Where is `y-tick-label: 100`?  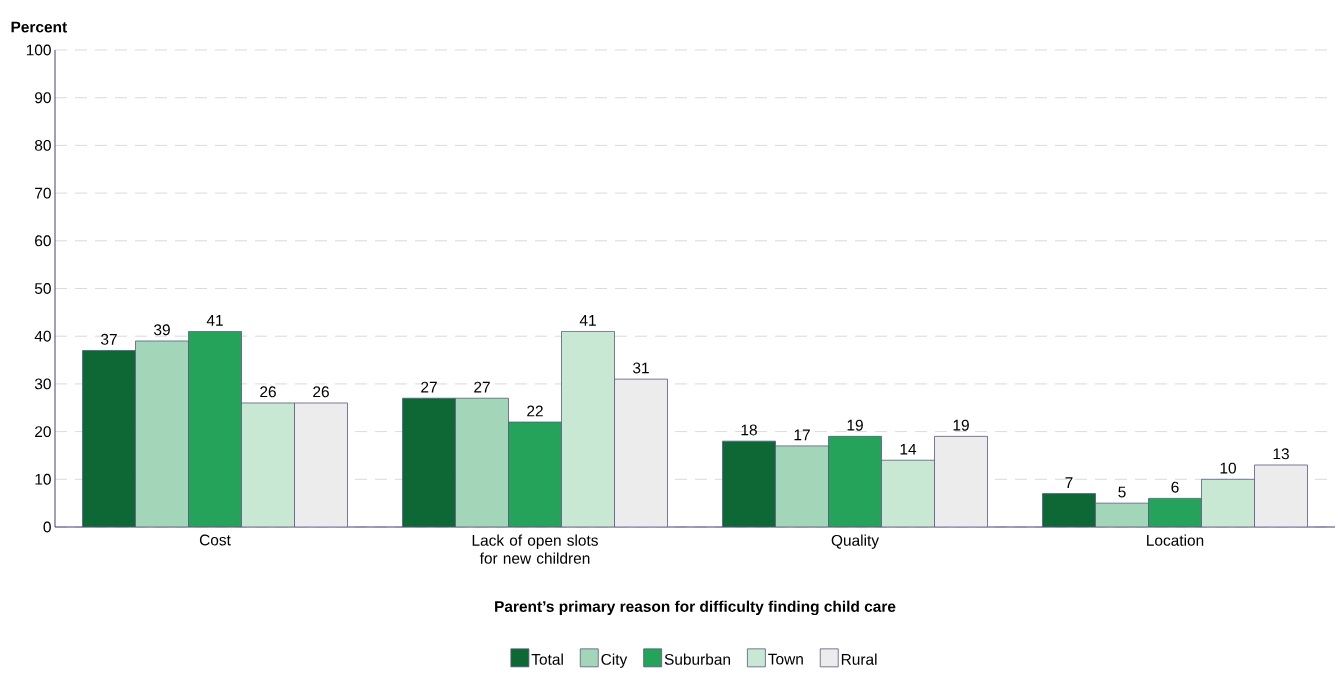 y-tick-label: 100 is located at coordinates (38, 50).